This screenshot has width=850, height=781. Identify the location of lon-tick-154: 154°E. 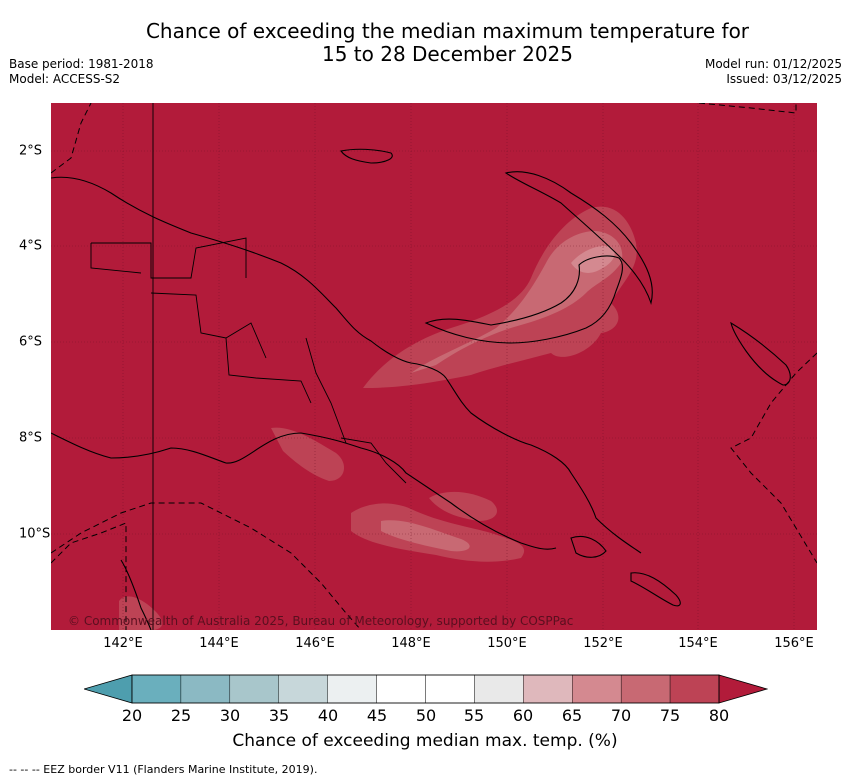
(698, 643).